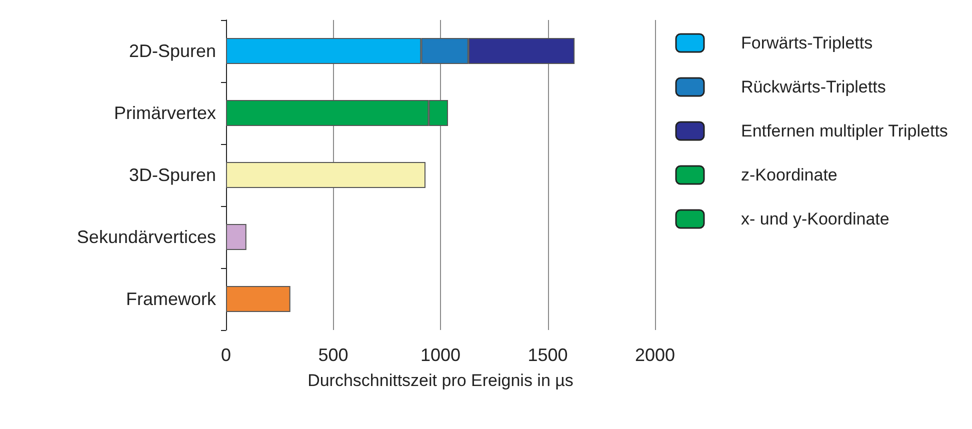 The image size is (972, 429). What do you see at coordinates (172, 175) in the screenshot?
I see `y-tick-label: 3D-Spuren` at bounding box center [172, 175].